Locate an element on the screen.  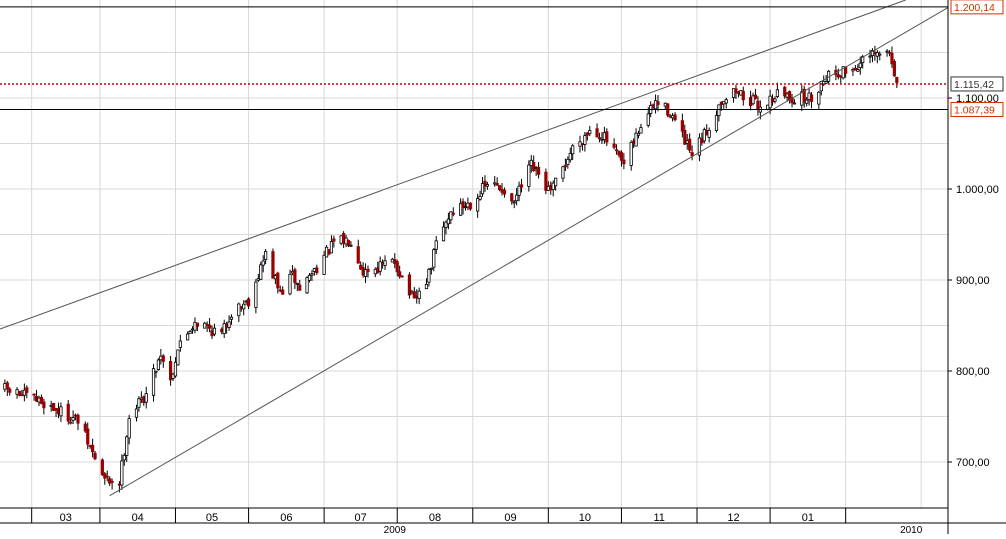
price-label-text: 1.200,14 is located at coordinates (974, 8).